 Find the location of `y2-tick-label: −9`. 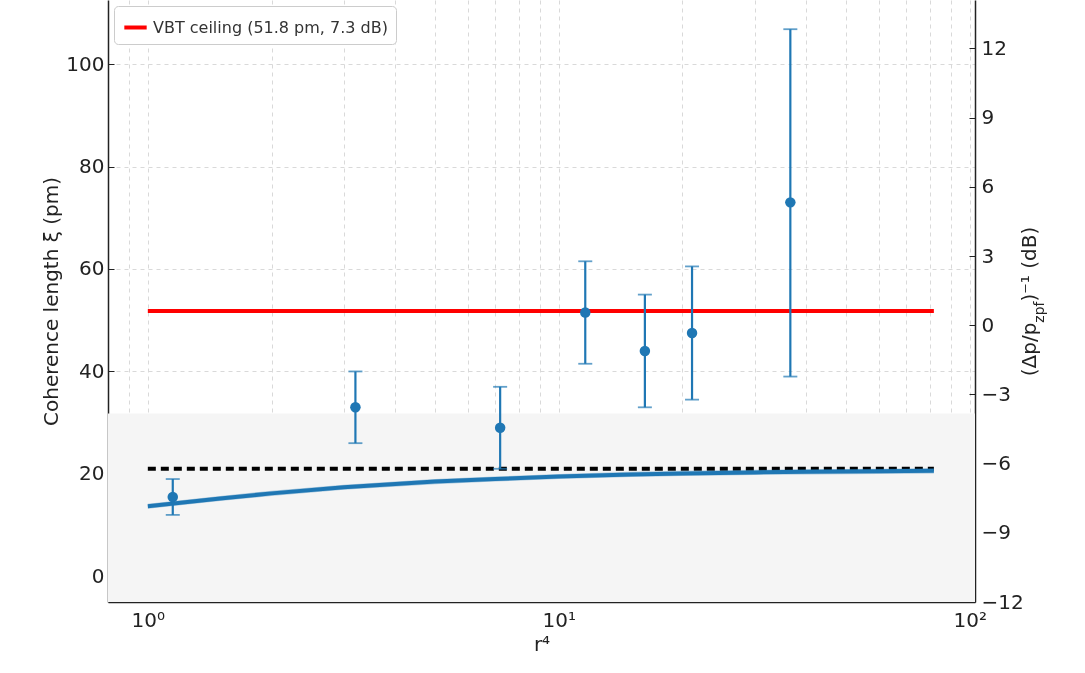

y2-tick-label: −9 is located at coordinates (996, 532).